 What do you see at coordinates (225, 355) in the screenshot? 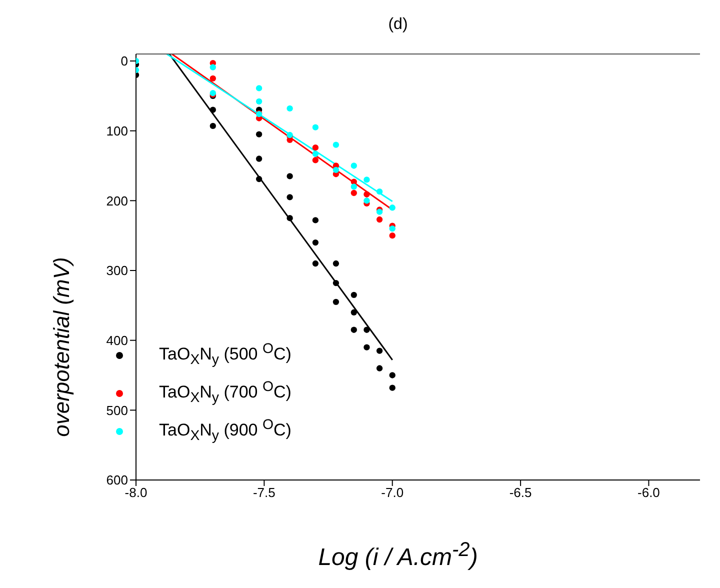
I see `legend-label: TaO$_{X}$N$_{y}$ (500 $^{O}$C)` at bounding box center [225, 355].